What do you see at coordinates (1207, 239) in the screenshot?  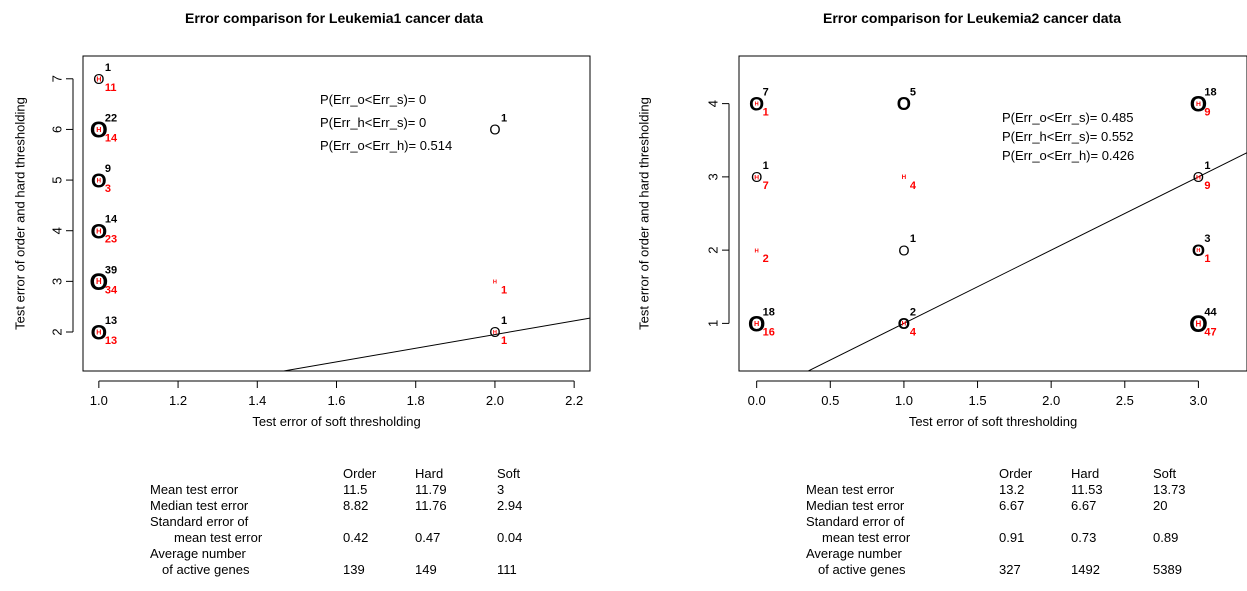 I see `order-count-label: 3` at bounding box center [1207, 239].